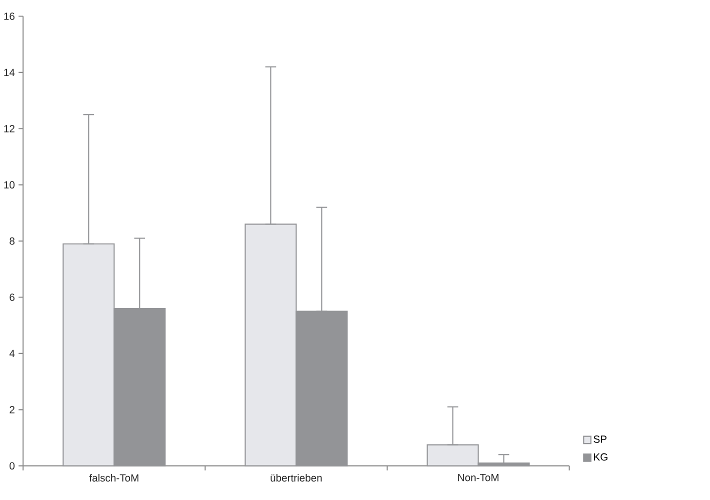  What do you see at coordinates (9, 128) in the screenshot?
I see `y-tick-label: 12` at bounding box center [9, 128].